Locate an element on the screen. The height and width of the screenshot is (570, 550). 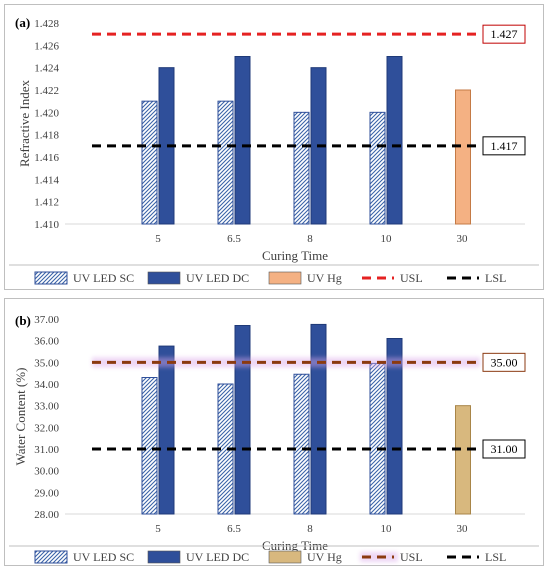
y-tick-label: 33.00 is located at coordinates (46, 407).